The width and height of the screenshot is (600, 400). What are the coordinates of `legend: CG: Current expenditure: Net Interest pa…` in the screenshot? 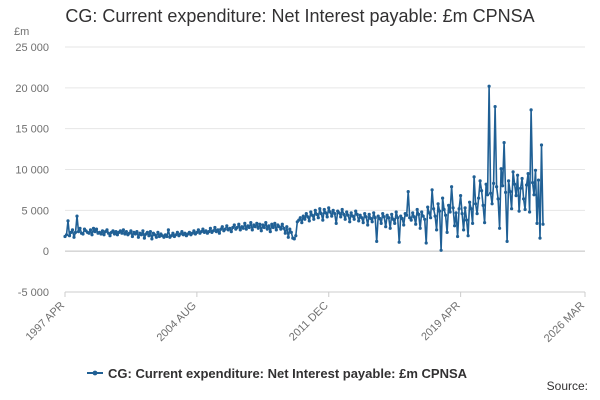 It's located at (277, 373).